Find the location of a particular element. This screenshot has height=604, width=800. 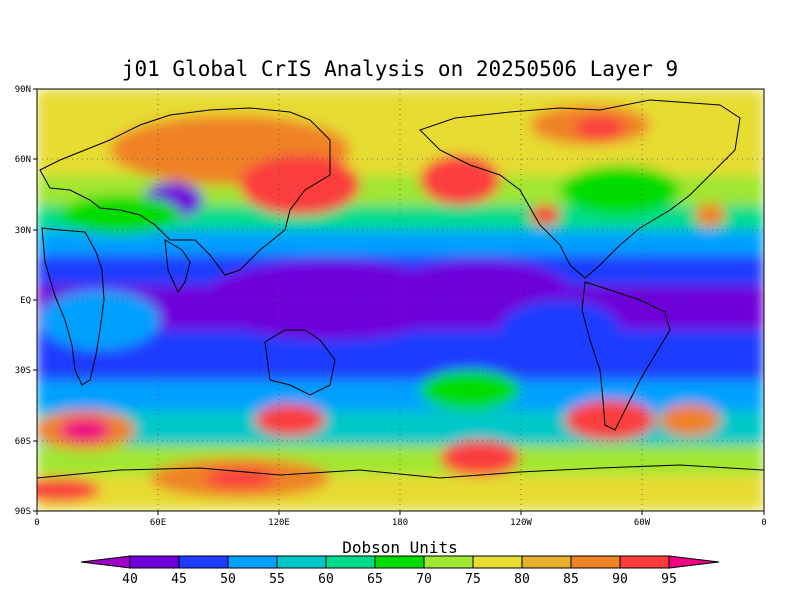

coastline-eurasia is located at coordinates (185, 191).